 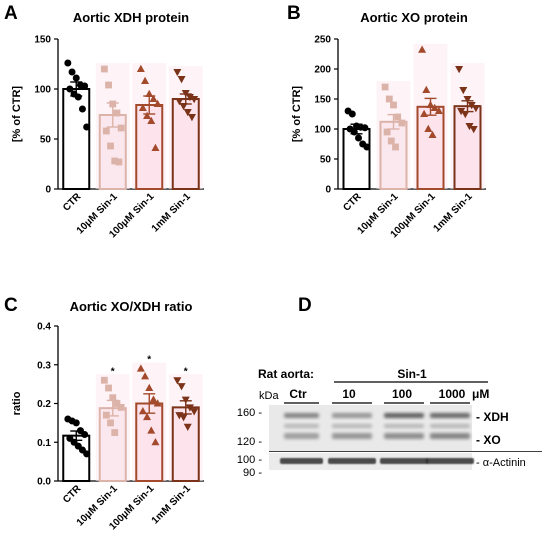 What do you see at coordinates (305, 305) in the screenshot?
I see `panel-letter-d: D` at bounding box center [305, 305].